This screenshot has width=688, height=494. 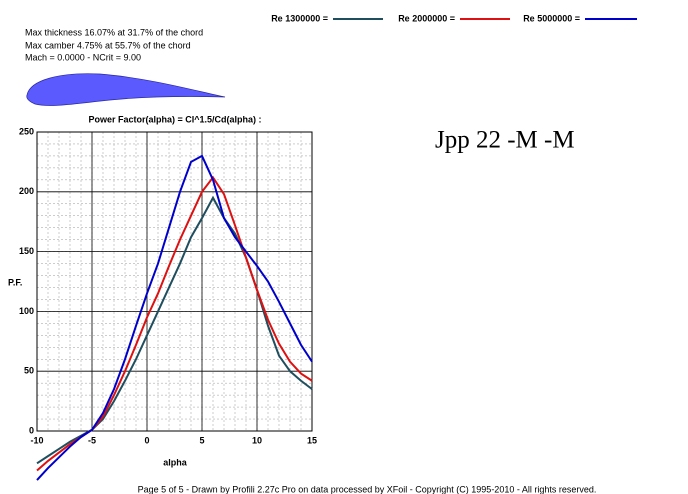 I want to click on chart-title: Power Factor(alpha) = Cl^1.5/Cd(alpha) :, so click(x=174, y=119).